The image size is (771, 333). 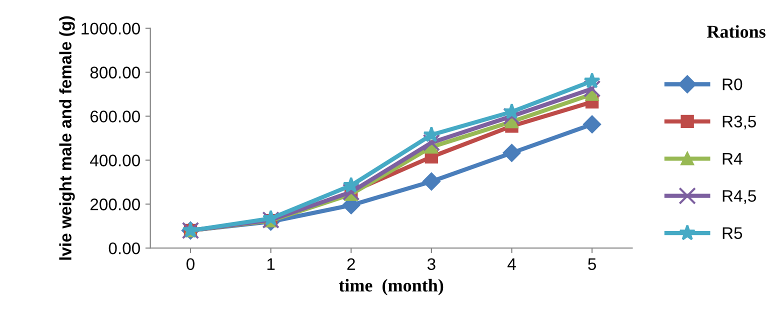 What do you see at coordinates (736, 31) in the screenshot?
I see `legend-title: Rations` at bounding box center [736, 31].